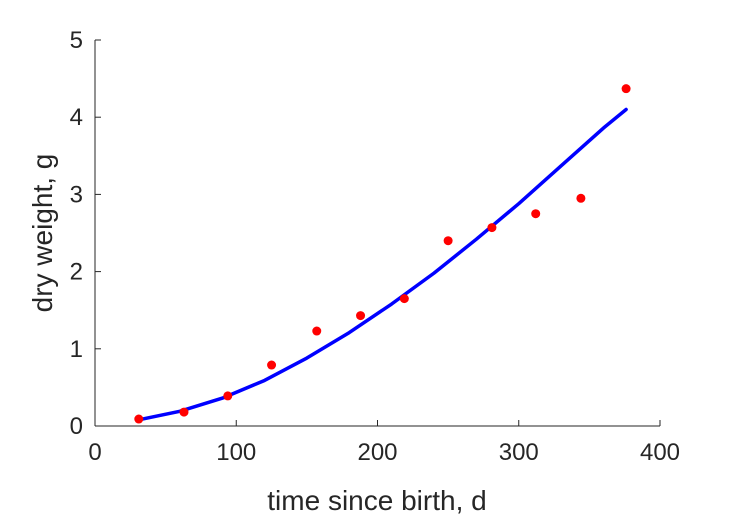 This screenshot has width=729, height=521. Describe the element at coordinates (76, 426) in the screenshot. I see `y-tick-label: 0` at that location.